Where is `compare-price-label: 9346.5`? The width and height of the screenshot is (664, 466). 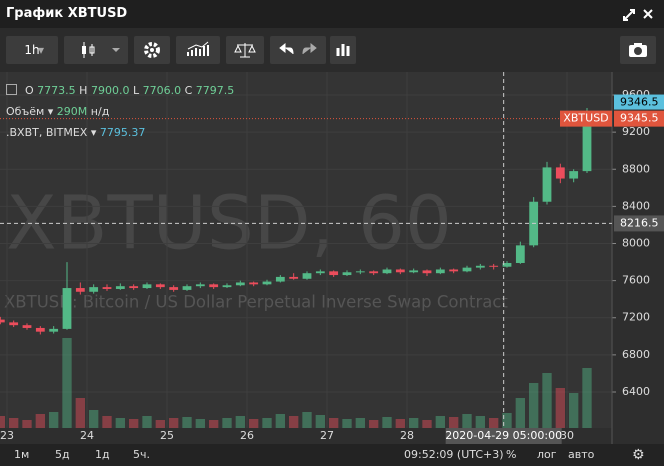
compare-price-label: 9346.5 is located at coordinates (639, 102).